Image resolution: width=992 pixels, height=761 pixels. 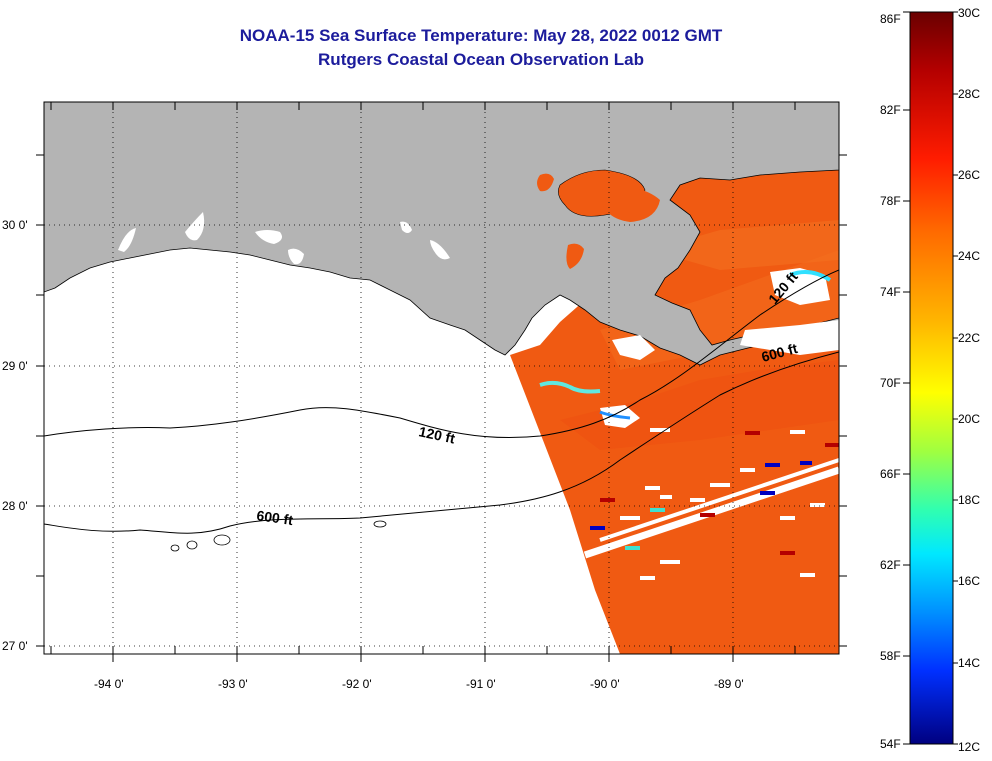 What do you see at coordinates (890, 292) in the screenshot?
I see `colorbar-label-f: 74F` at bounding box center [890, 292].